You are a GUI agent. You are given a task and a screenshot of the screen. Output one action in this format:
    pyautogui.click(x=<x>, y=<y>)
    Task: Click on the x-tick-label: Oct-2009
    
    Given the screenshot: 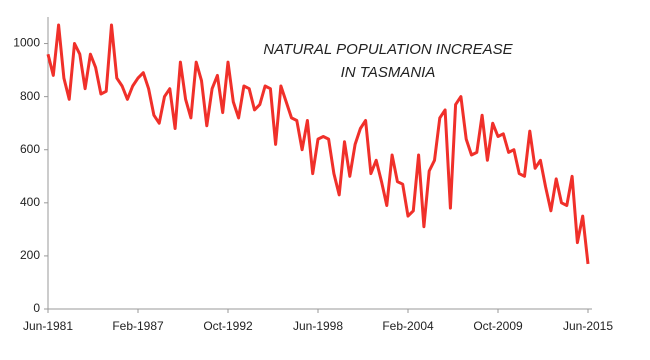 What is the action you would take?
    pyautogui.click(x=498, y=326)
    